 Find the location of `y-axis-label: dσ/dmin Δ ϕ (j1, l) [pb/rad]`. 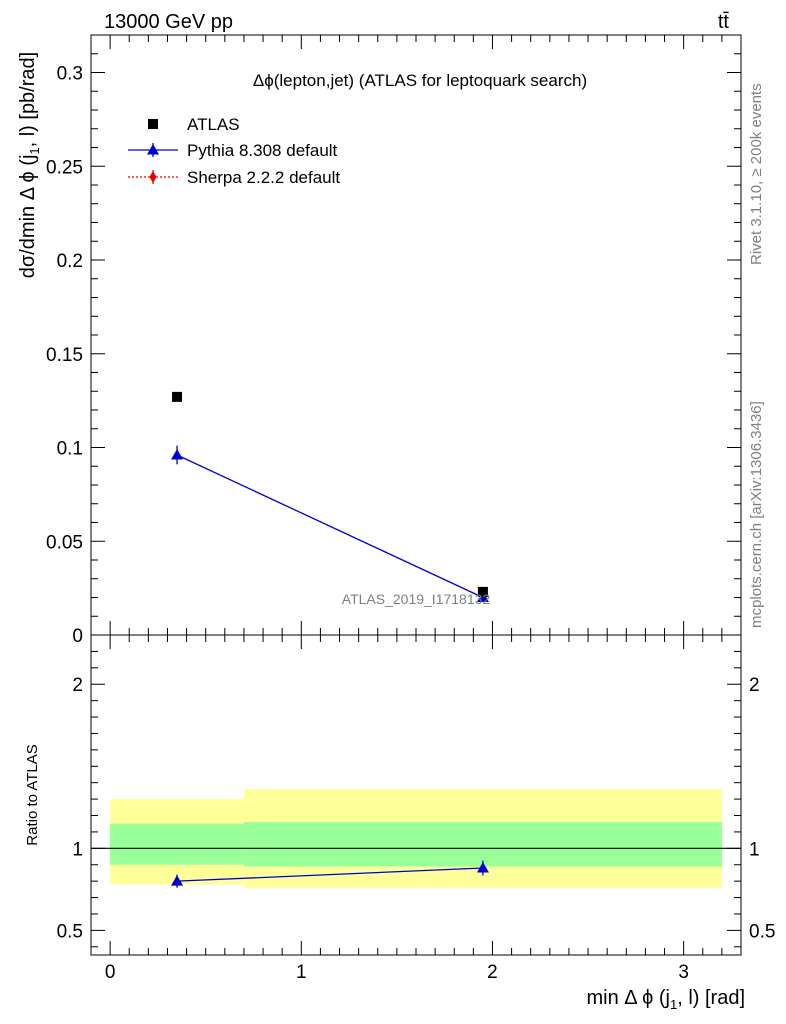

y-axis-label: dσ/dmin Δ ϕ (j1, l) [pb/rad] is located at coordinates (29, 165).